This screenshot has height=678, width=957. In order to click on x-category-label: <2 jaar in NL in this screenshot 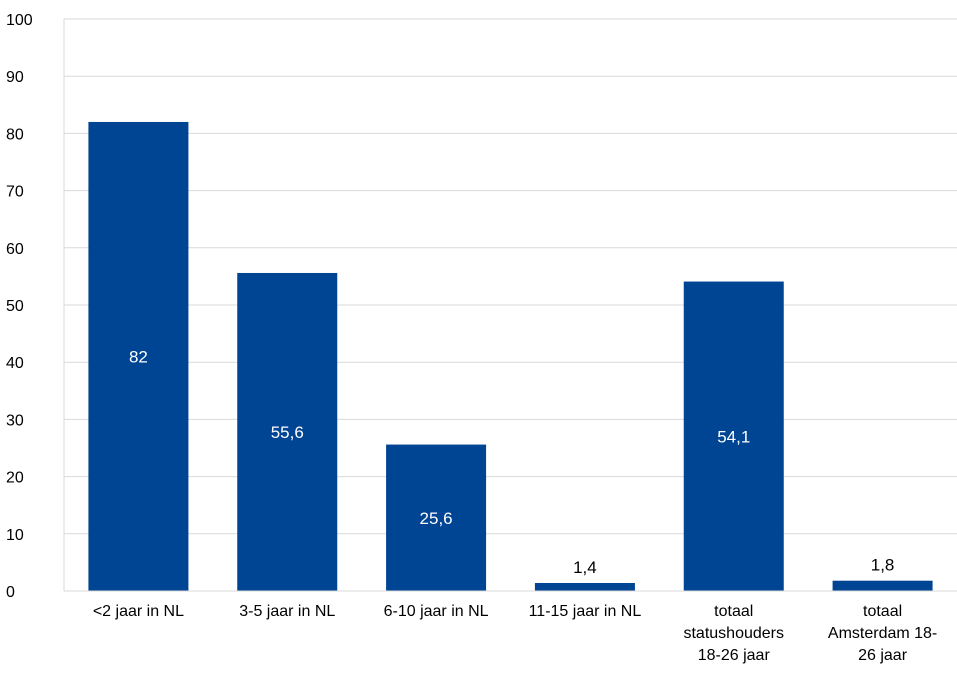, I will do `click(138, 611)`.